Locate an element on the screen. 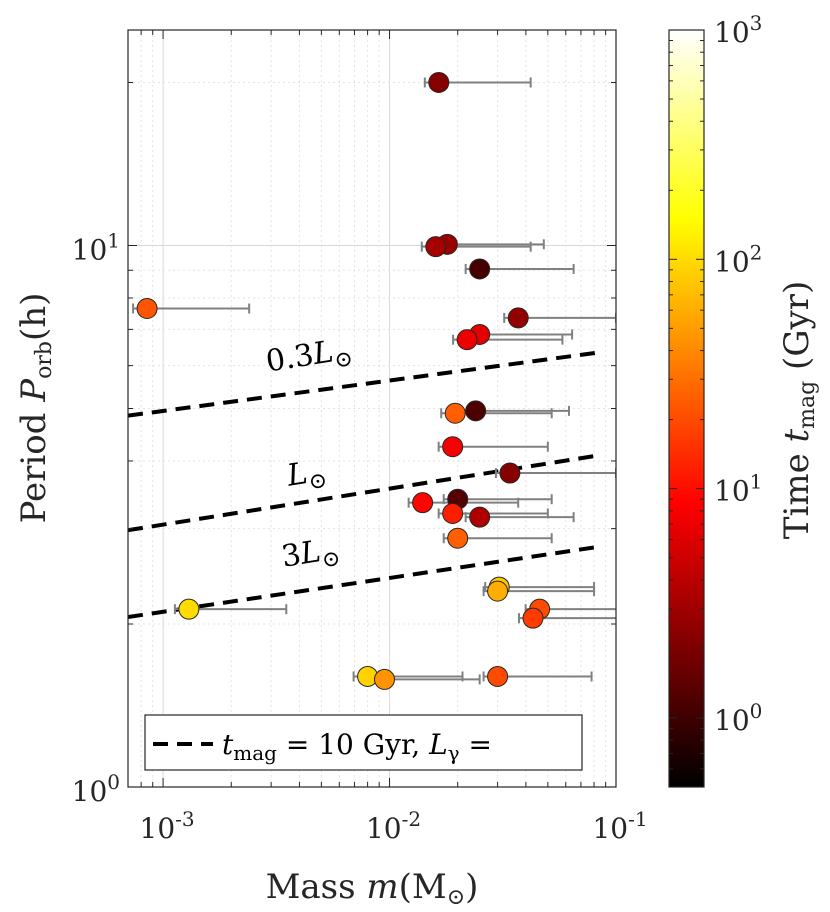 The width and height of the screenshot is (830, 912). colorbar-tick-label: 10² is located at coordinates (738, 259).